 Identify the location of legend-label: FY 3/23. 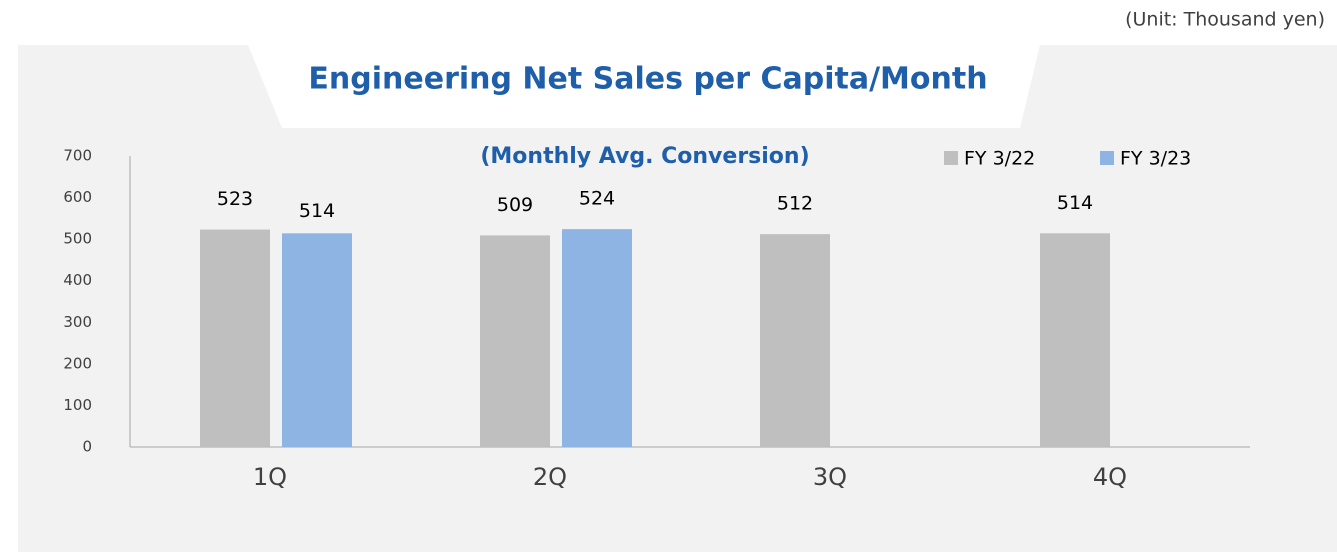
(1155, 159).